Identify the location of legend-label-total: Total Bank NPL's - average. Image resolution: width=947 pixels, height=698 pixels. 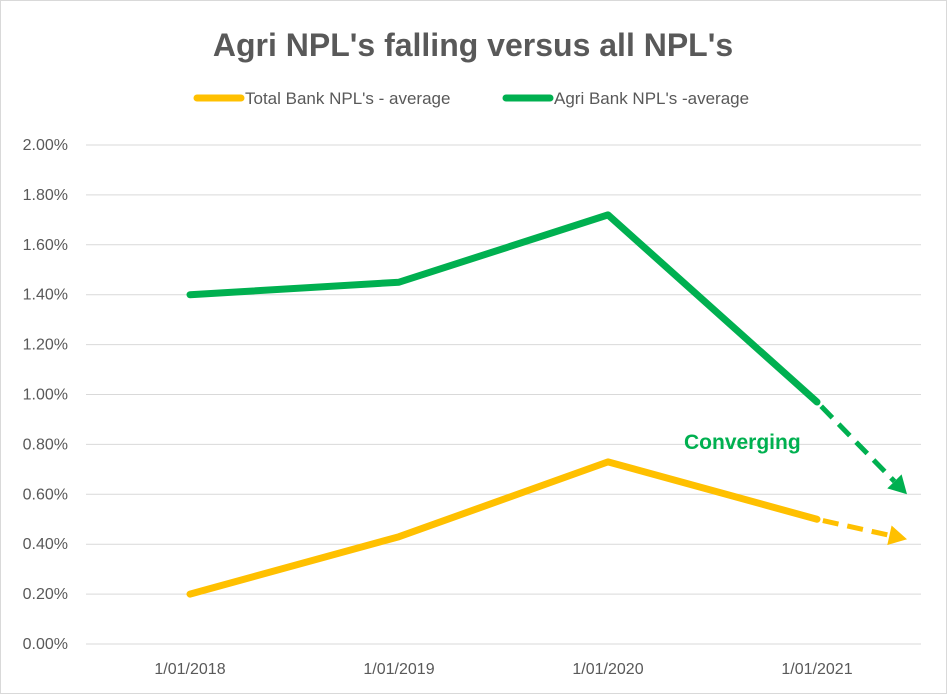
(347, 98).